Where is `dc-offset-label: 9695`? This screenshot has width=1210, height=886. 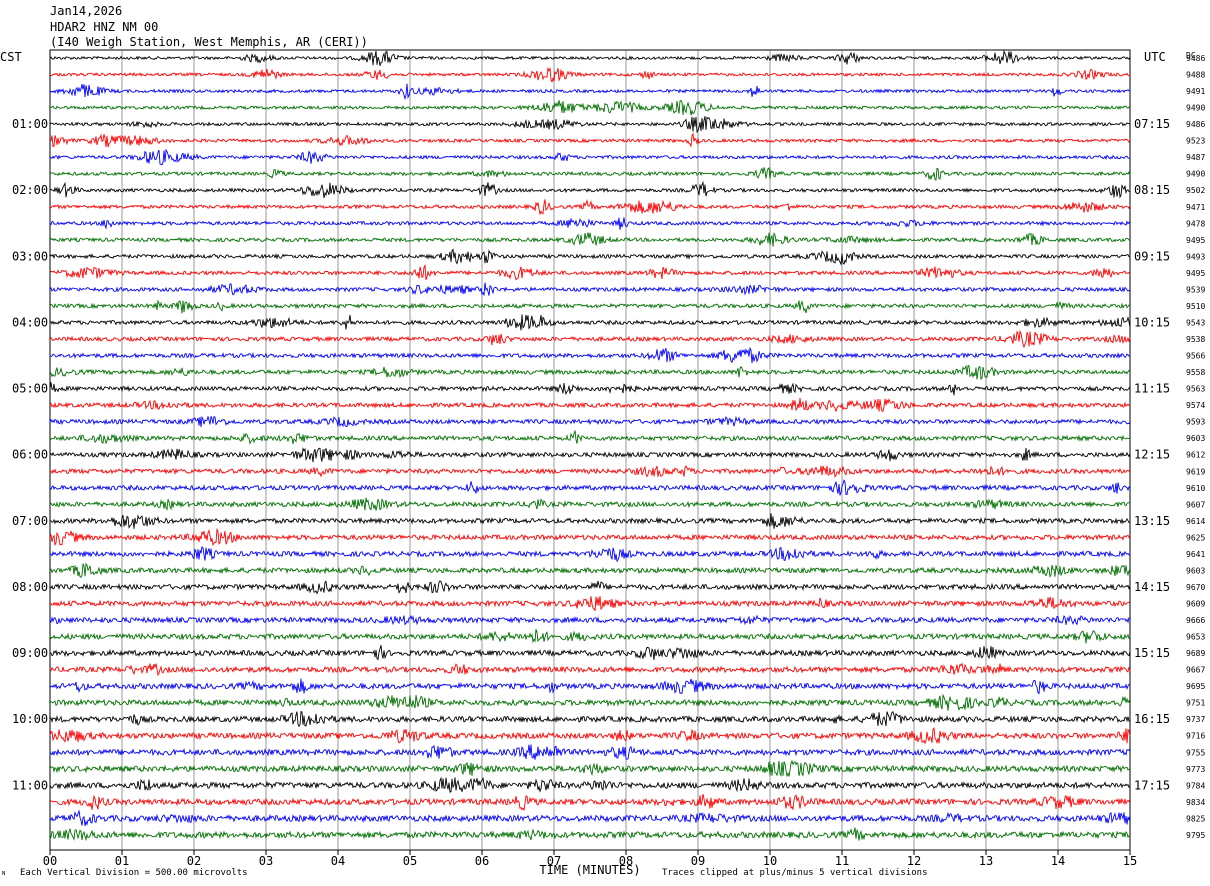
dc-offset-label: 9695 is located at coordinates (1195, 686).